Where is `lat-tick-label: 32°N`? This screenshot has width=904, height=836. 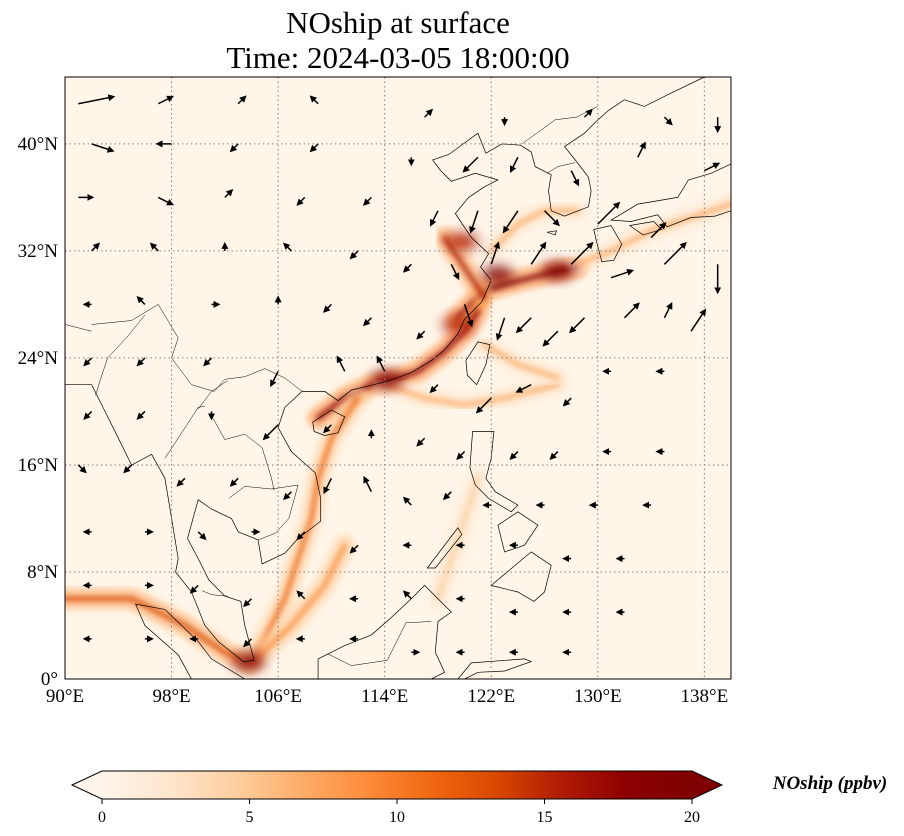 lat-tick-label: 32°N is located at coordinates (38, 251).